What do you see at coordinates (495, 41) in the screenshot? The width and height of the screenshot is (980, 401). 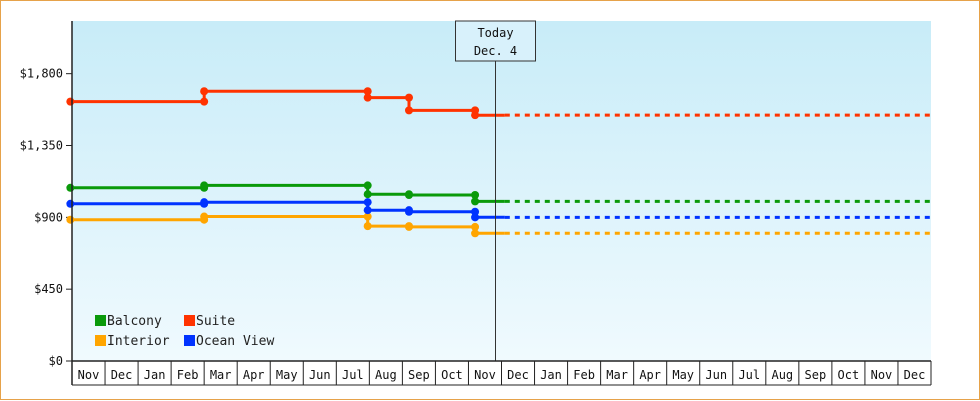 I see `today-box` at bounding box center [495, 41].